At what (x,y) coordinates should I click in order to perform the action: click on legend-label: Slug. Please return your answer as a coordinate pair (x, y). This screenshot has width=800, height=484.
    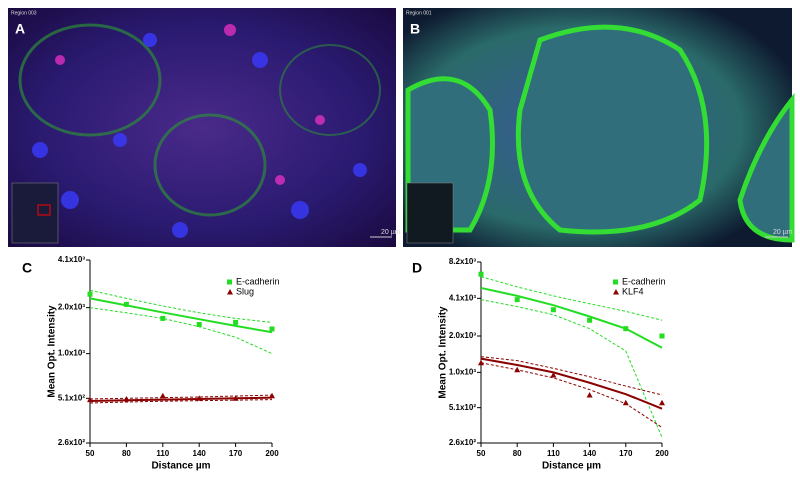
    Looking at the image, I should click on (245, 291).